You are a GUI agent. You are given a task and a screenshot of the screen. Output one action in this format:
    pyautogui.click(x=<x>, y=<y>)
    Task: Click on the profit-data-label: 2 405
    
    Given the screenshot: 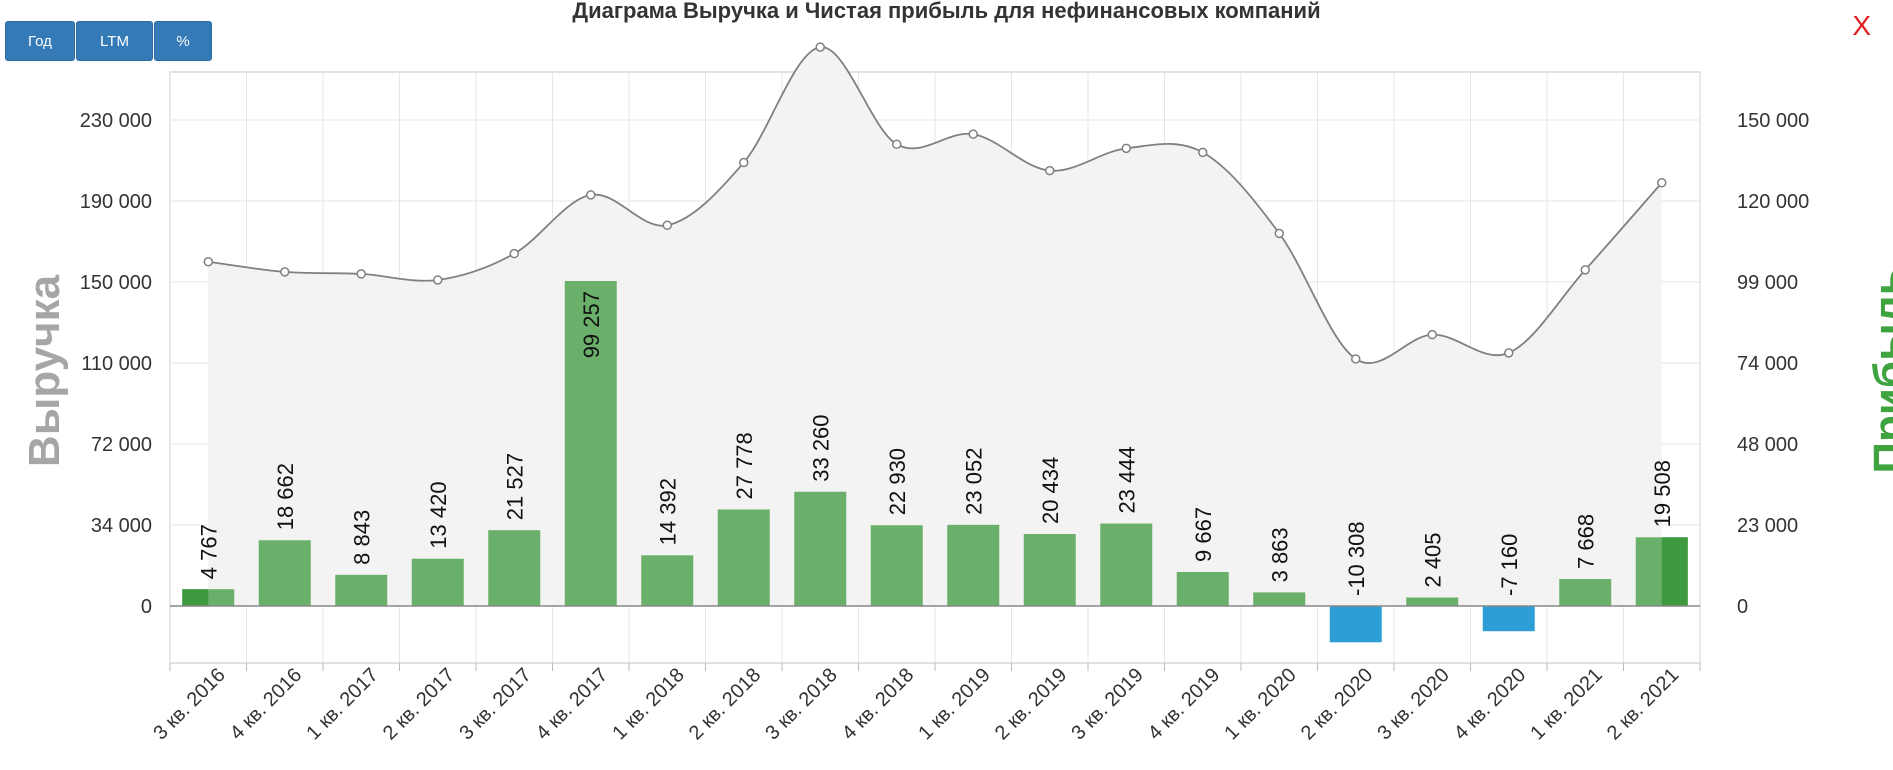 What is the action you would take?
    pyautogui.click(x=1432, y=559)
    